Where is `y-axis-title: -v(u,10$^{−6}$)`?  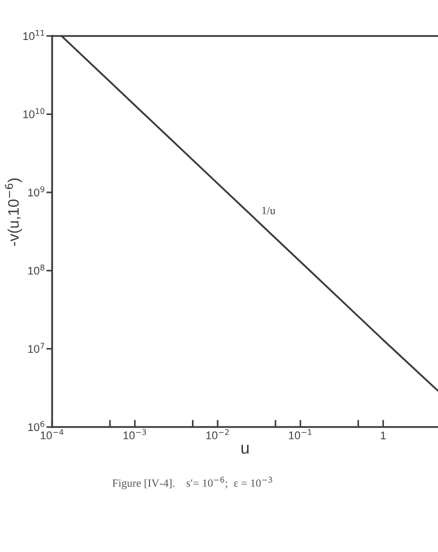 y-axis-title: -v(u,10$^{−6}$) is located at coordinates (13, 212).